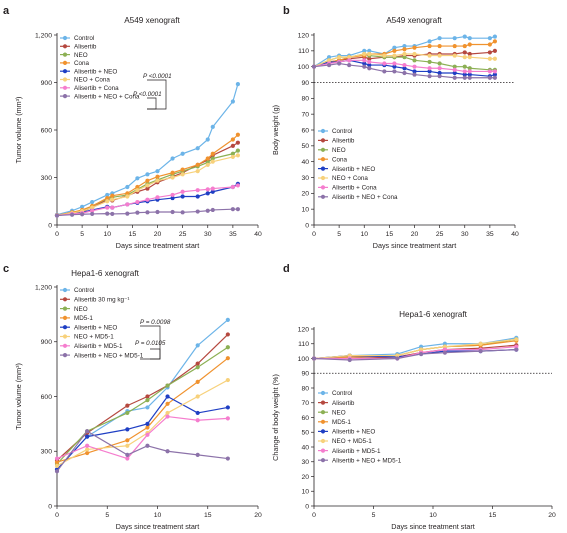  I want to click on x-tick-label: 10, so click(158, 515).